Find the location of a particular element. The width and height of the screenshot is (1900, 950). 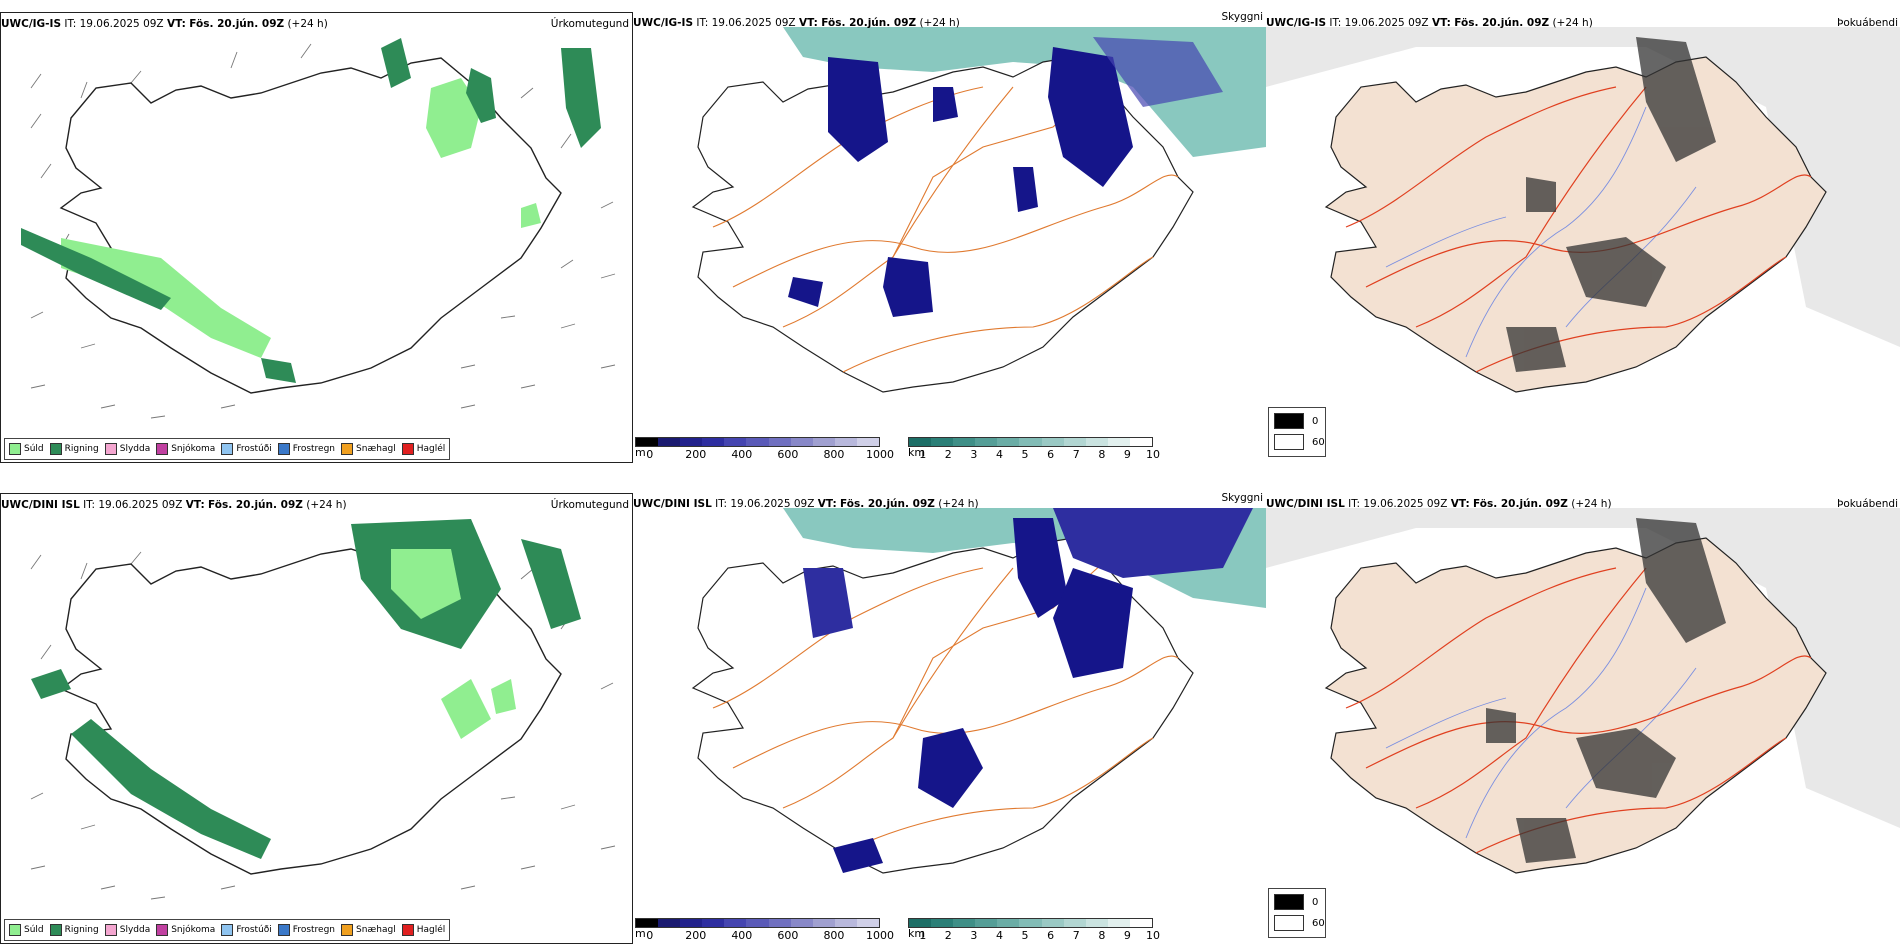

panel-title: Úrkomutegund is located at coordinates (589, 505).